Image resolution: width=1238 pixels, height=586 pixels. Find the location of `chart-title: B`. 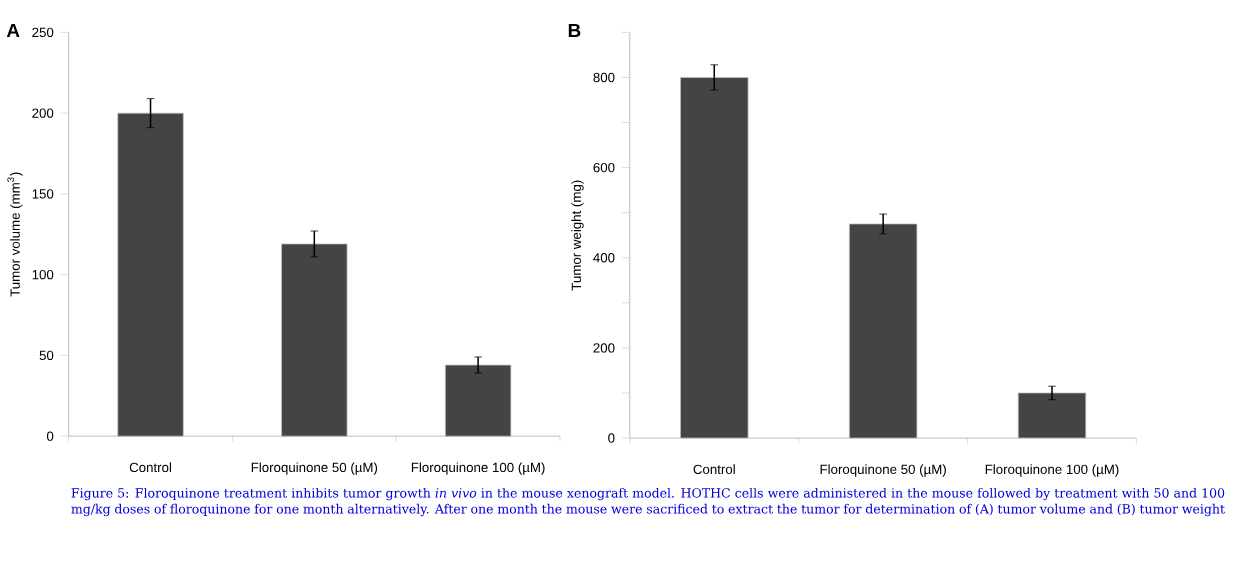

chart-title: B is located at coordinates (574, 30).